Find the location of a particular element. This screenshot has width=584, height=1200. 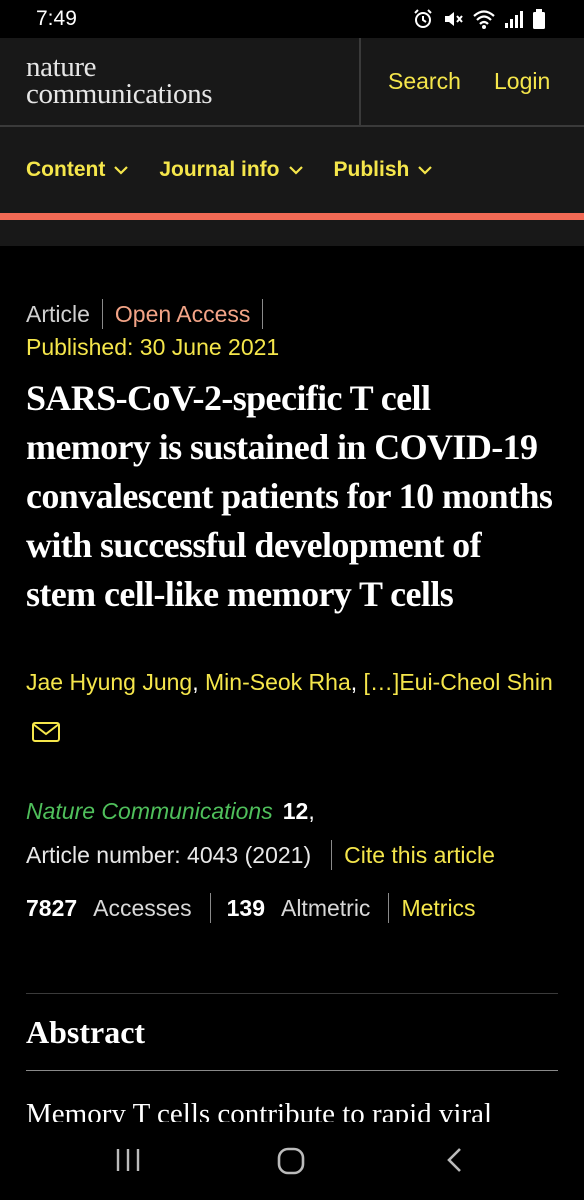

mute-icon is located at coordinates (454, 19).